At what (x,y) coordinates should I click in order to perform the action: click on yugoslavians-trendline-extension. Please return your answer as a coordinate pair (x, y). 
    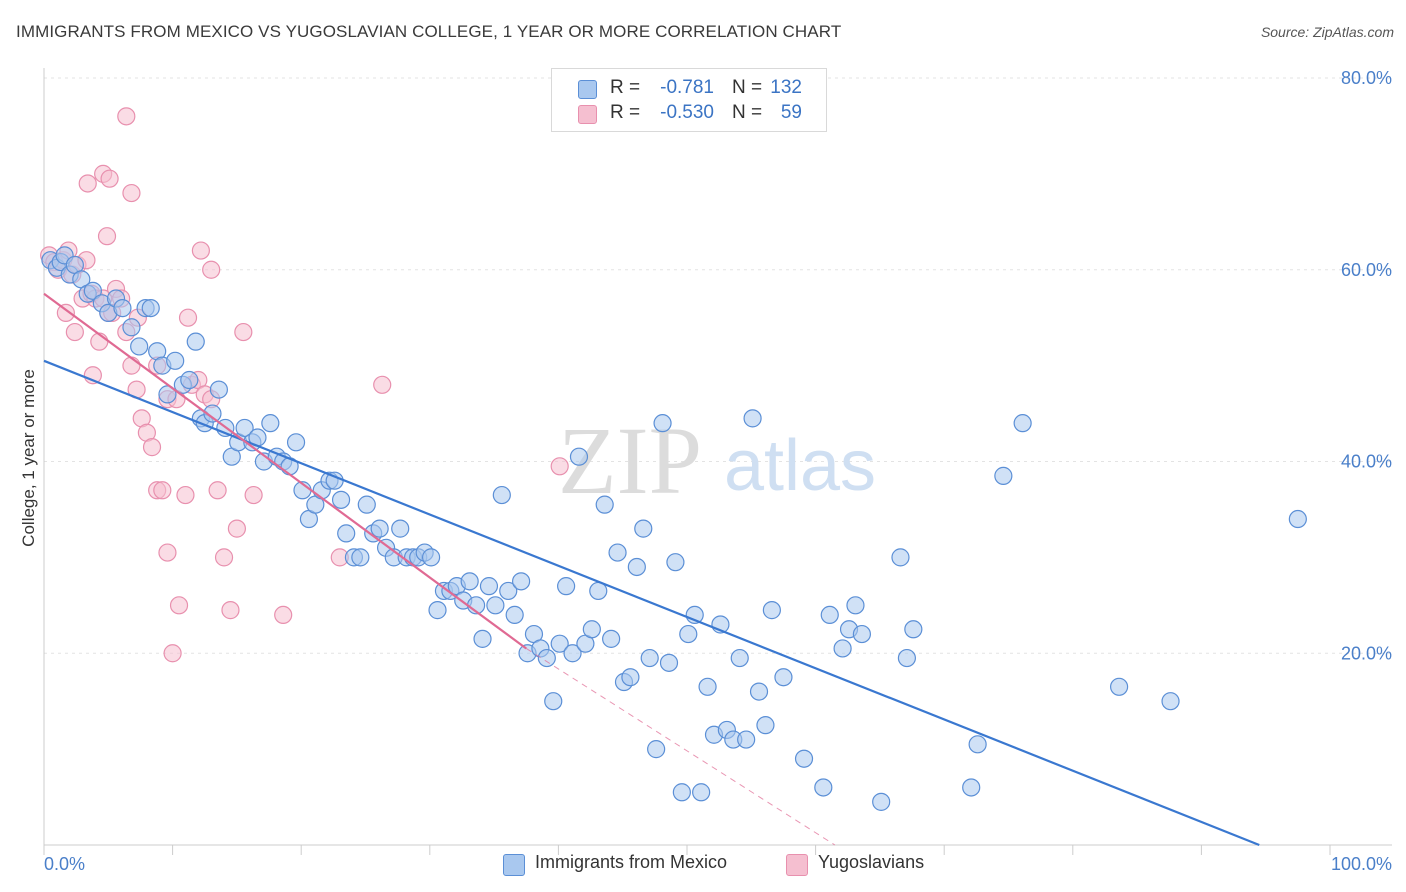
    Looking at the image, I should click on (680, 747).